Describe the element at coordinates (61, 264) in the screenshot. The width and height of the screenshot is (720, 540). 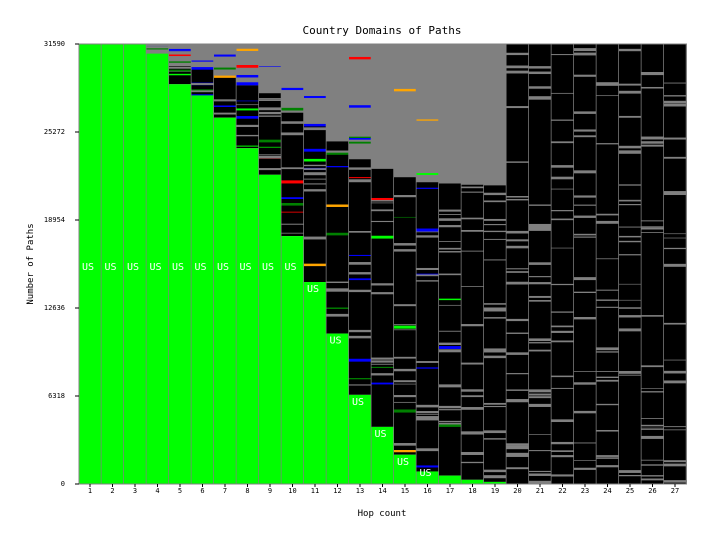
I see `y-axis: 0 6318 12636 18954 25272 31590` at that location.